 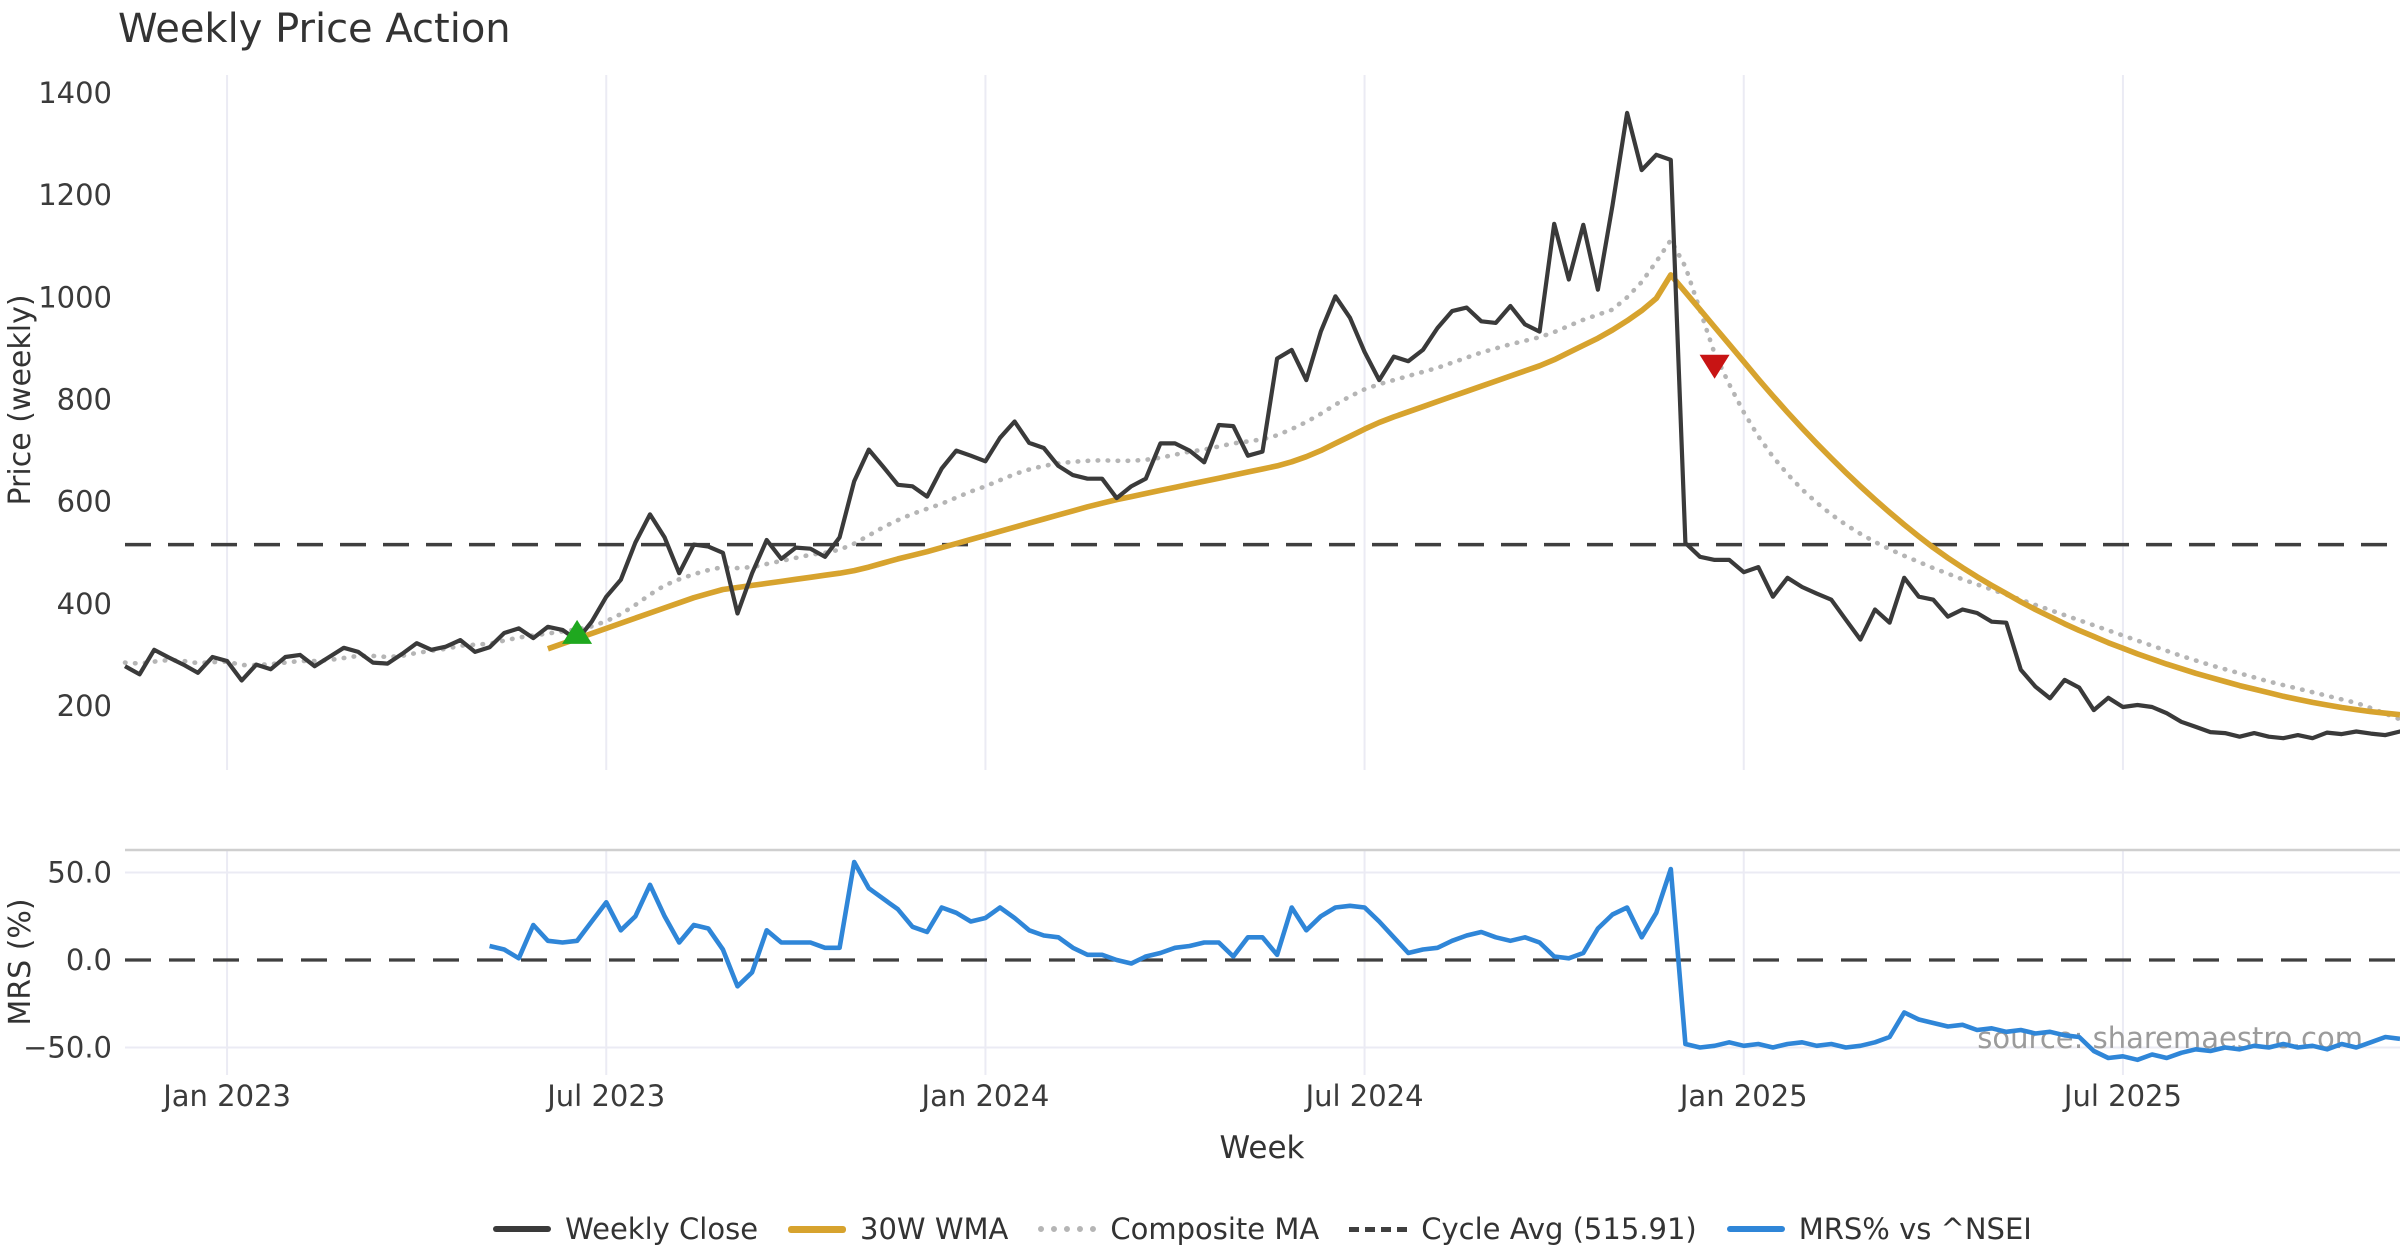 I want to click on mrs-ytick-label: 50.0, so click(x=79, y=873).